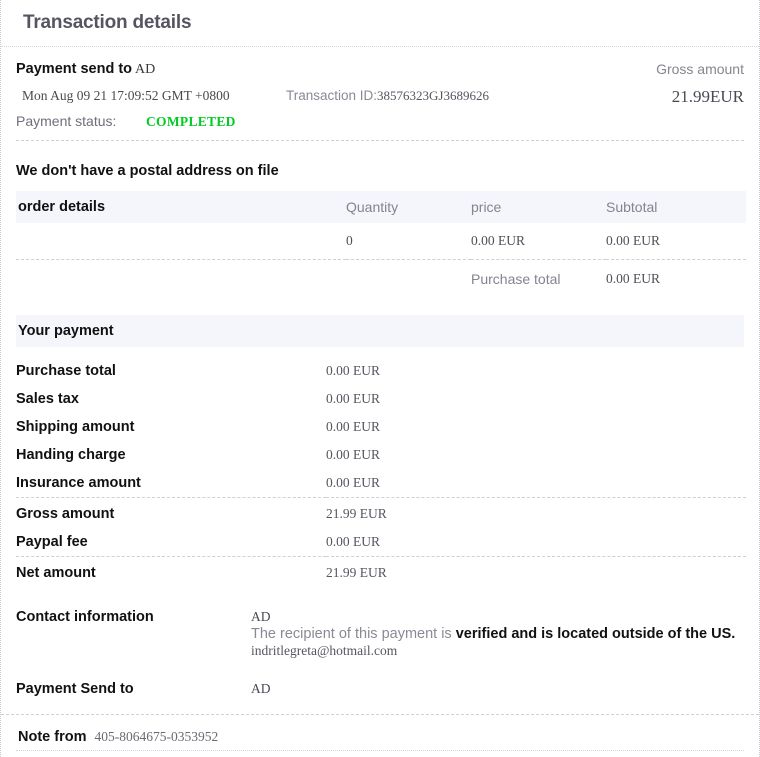 The height and width of the screenshot is (757, 760). I want to click on table-row: 0 0.00 EUR 0.00 EUR, so click(381, 241).